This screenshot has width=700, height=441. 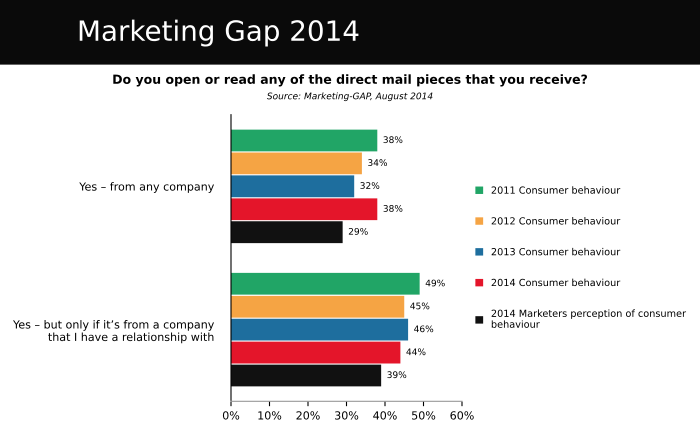 What do you see at coordinates (435, 283) in the screenshot?
I see `data-label: 49%` at bounding box center [435, 283].